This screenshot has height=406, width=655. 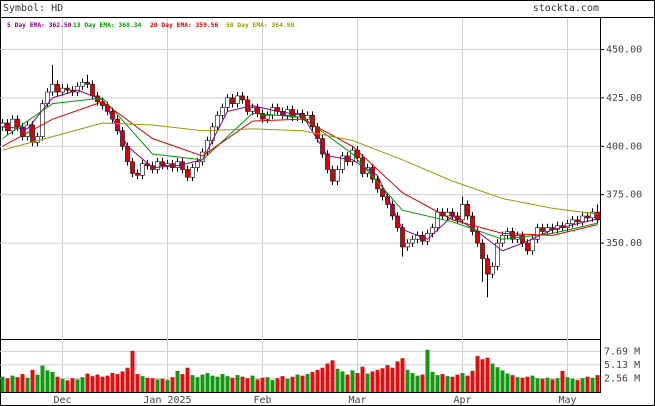 I want to click on legend-entry: 50 Day EMA: 364.98, so click(x=260, y=25).